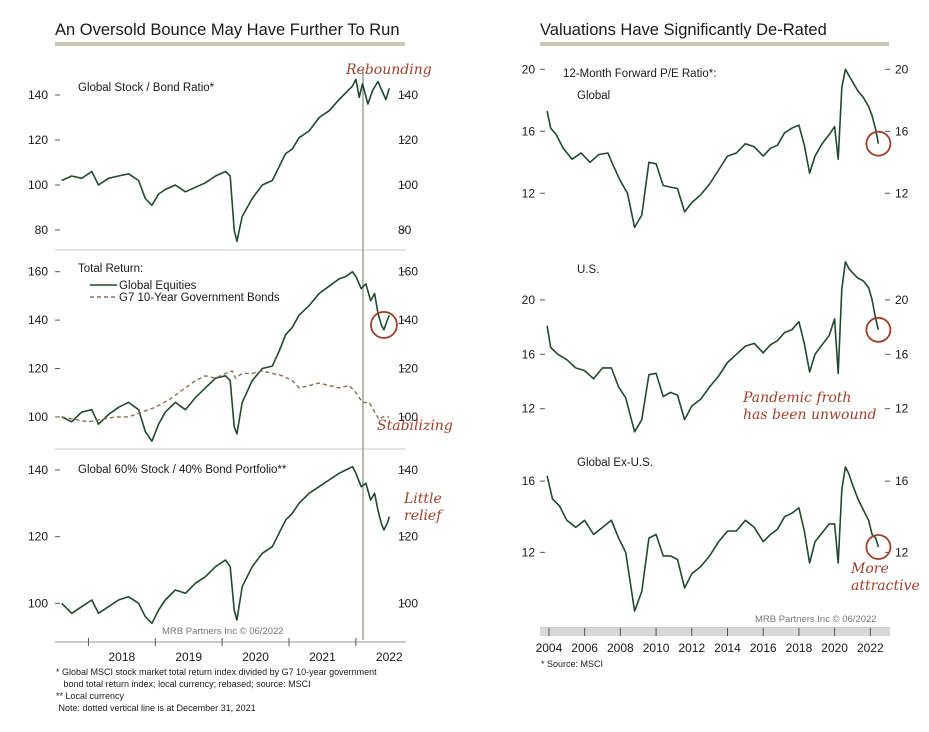 This screenshot has height=732, width=929. I want to click on annotation-line: Rebounding, so click(388, 70).